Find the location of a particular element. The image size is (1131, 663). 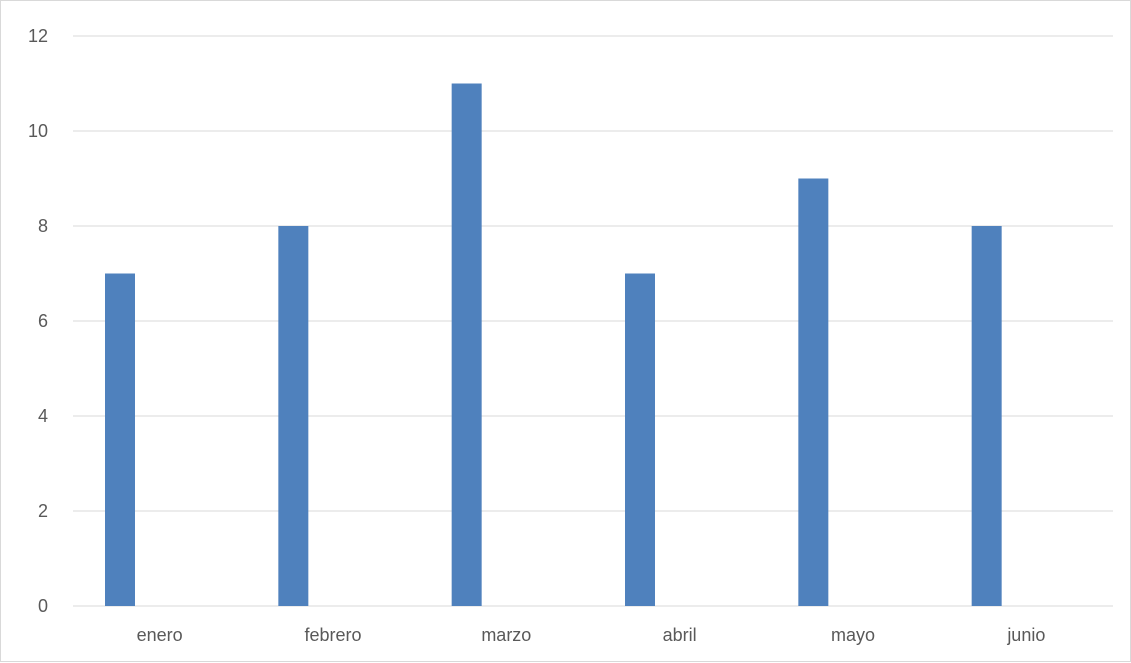

y-tick-label: 6 is located at coordinates (43, 321).